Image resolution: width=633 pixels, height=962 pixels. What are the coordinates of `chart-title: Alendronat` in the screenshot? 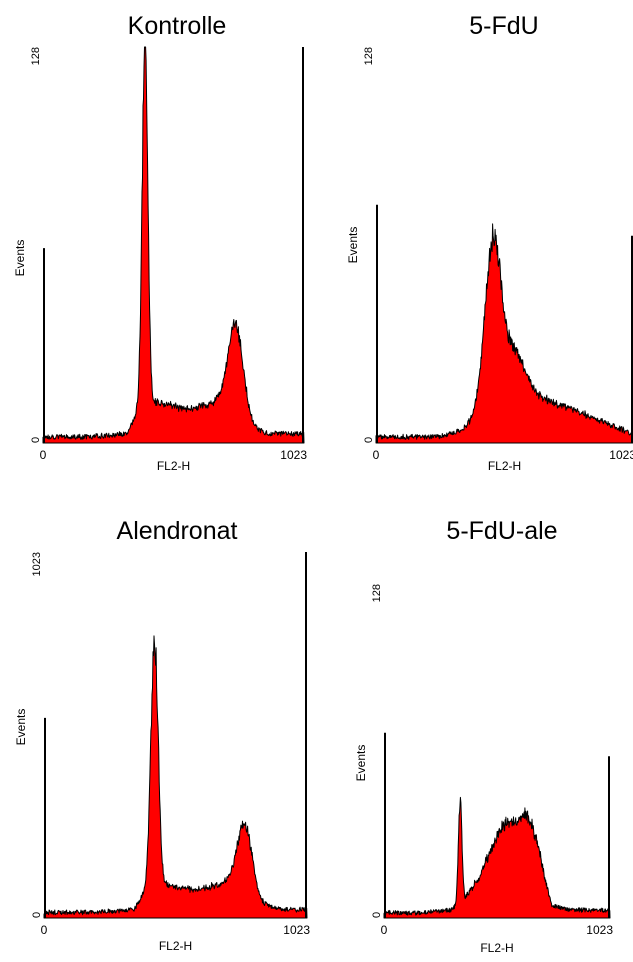 It's located at (177, 531).